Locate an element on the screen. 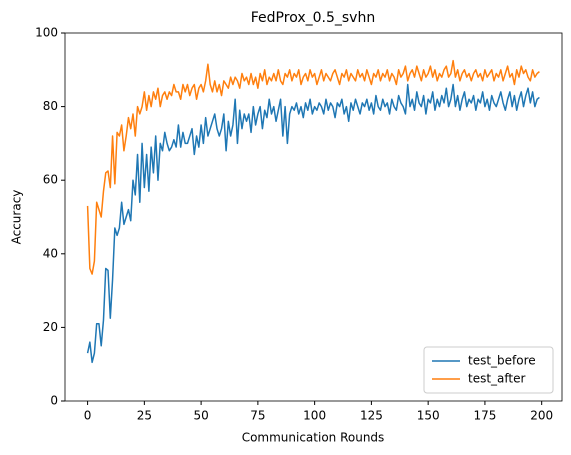 The image size is (571, 455). y-tick-label: 60 is located at coordinates (50, 180).